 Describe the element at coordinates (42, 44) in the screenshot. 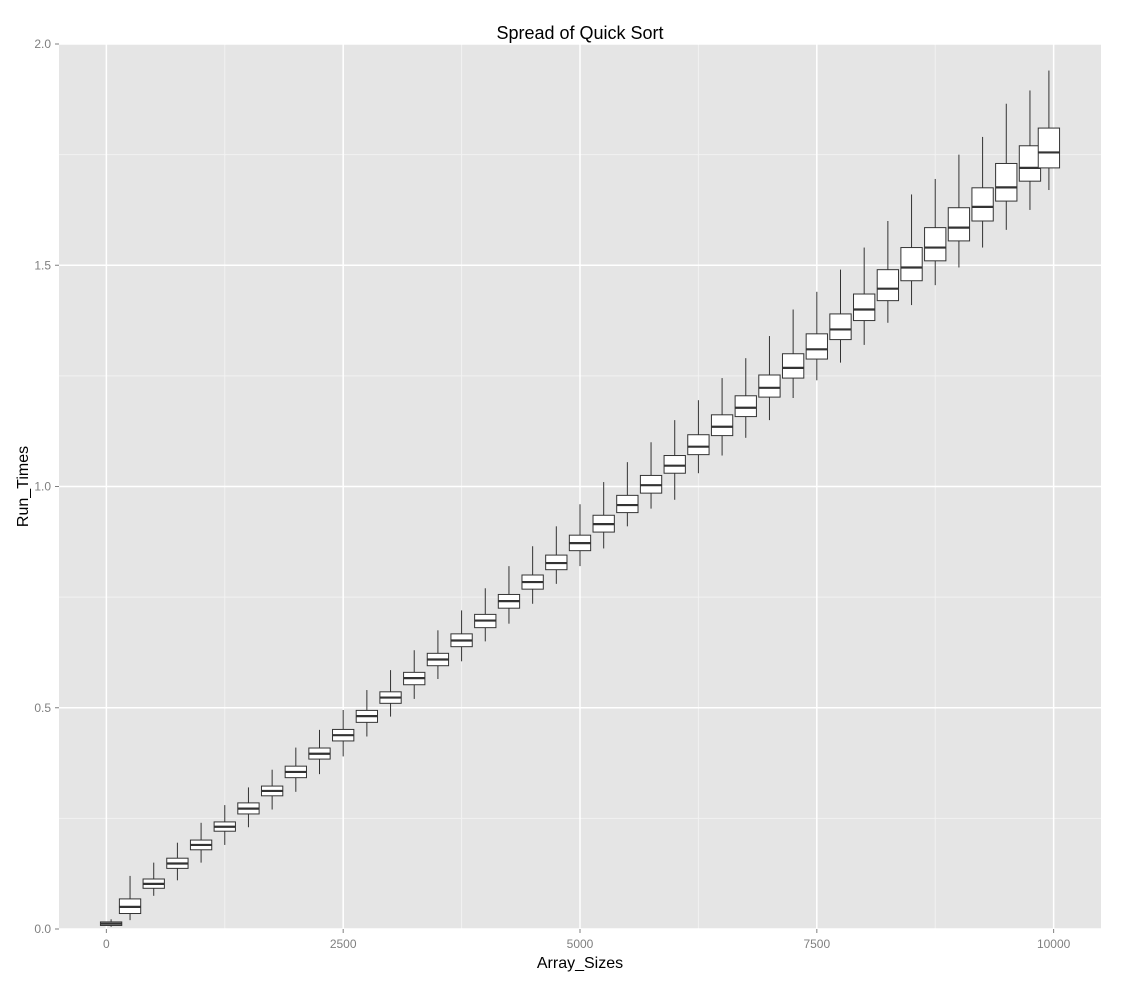

I see `y-tick-label: 2.0` at that location.